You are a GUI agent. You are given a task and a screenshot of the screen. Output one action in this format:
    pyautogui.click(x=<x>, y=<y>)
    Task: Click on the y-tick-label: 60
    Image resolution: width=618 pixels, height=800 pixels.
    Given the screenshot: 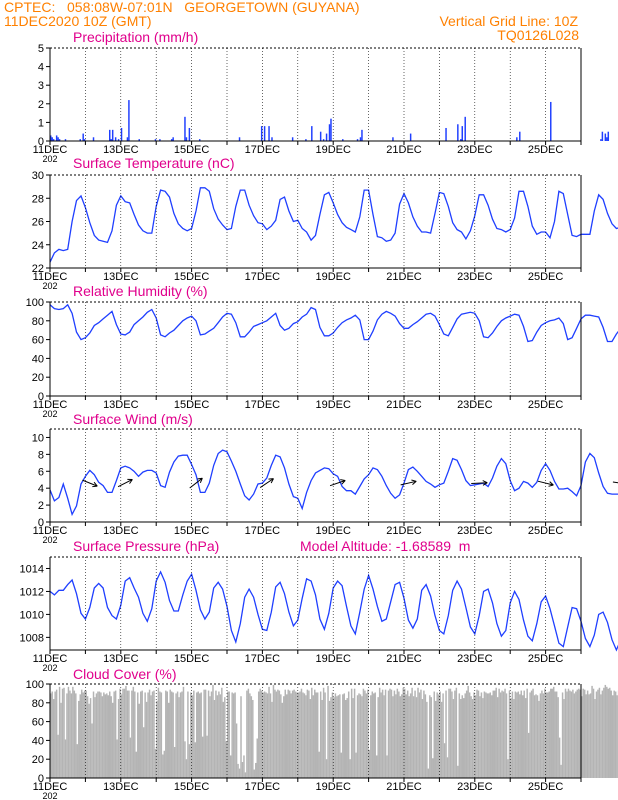 What is the action you would take?
    pyautogui.click(x=38, y=723)
    